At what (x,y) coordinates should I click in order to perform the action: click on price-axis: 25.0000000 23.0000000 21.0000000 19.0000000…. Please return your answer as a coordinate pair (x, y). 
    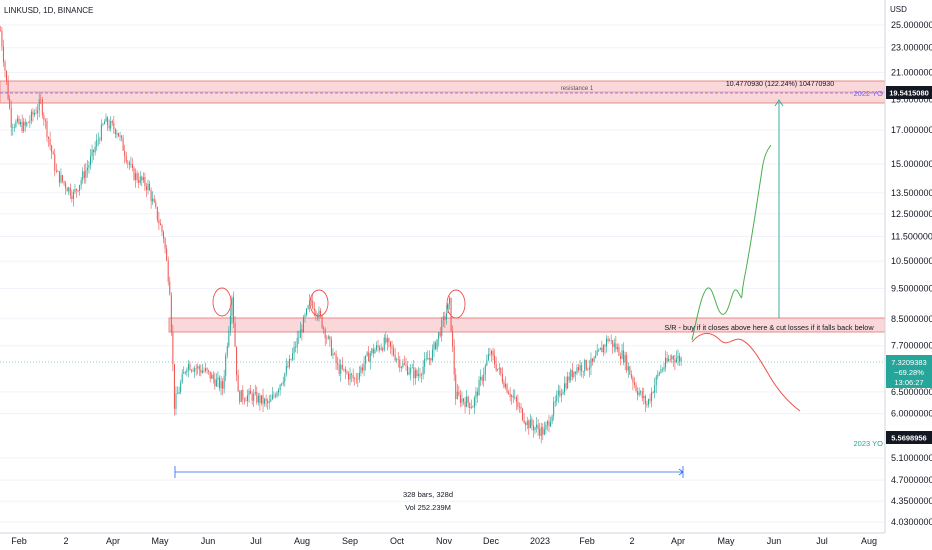
    Looking at the image, I should click on (911, 273).